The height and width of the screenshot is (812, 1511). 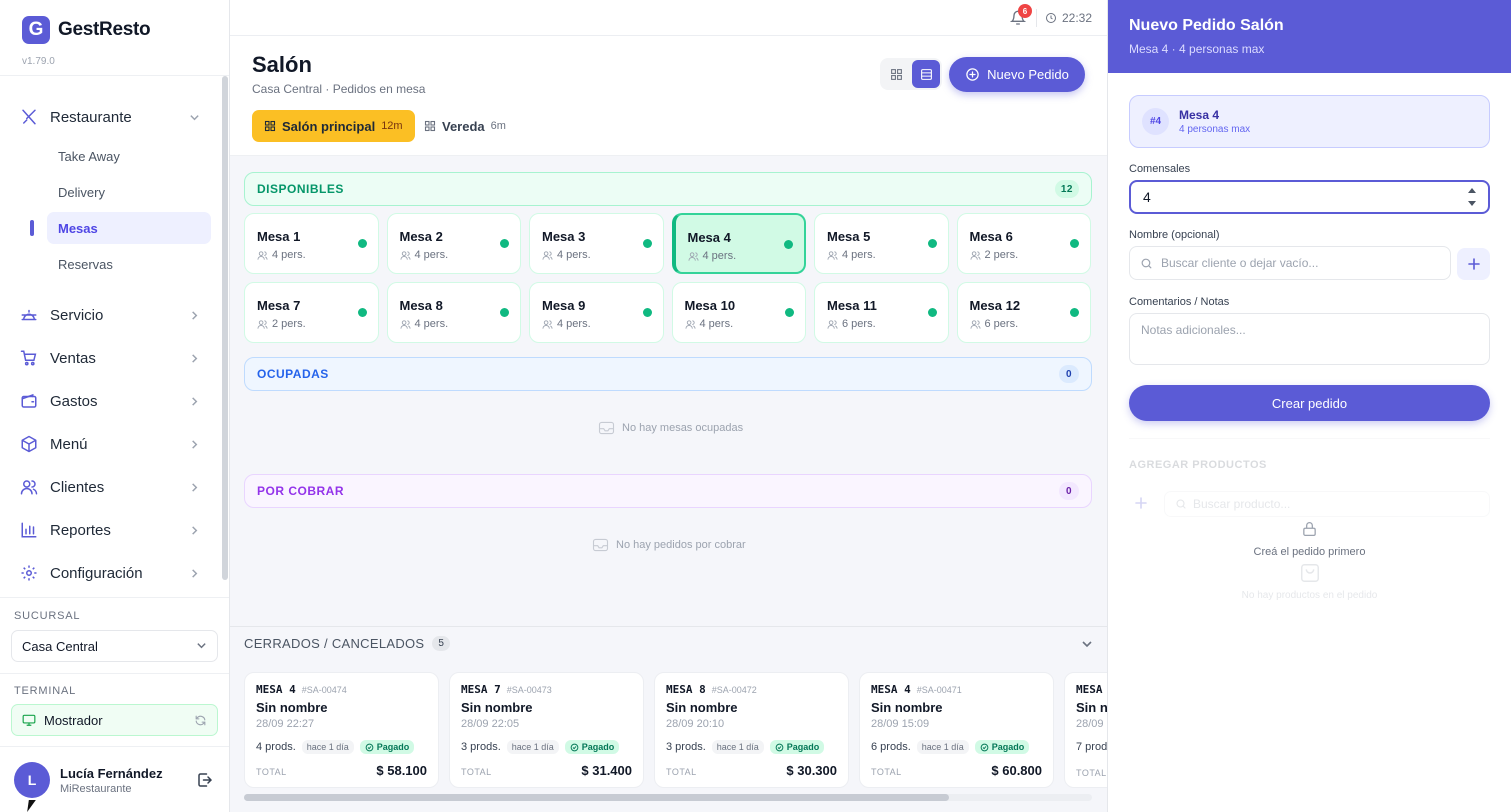 What do you see at coordinates (1309, 403) in the screenshot?
I see `create-order-button: Crear pedido` at bounding box center [1309, 403].